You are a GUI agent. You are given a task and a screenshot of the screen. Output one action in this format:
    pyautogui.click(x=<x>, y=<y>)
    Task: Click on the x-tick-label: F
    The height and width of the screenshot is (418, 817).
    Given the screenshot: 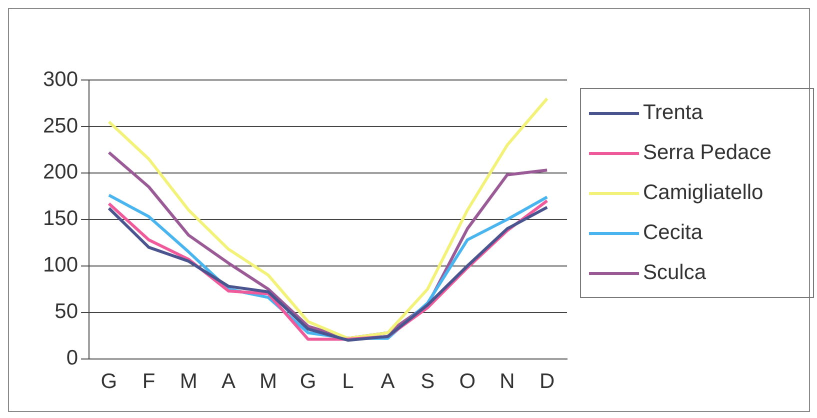 What is the action you would take?
    pyautogui.click(x=149, y=382)
    